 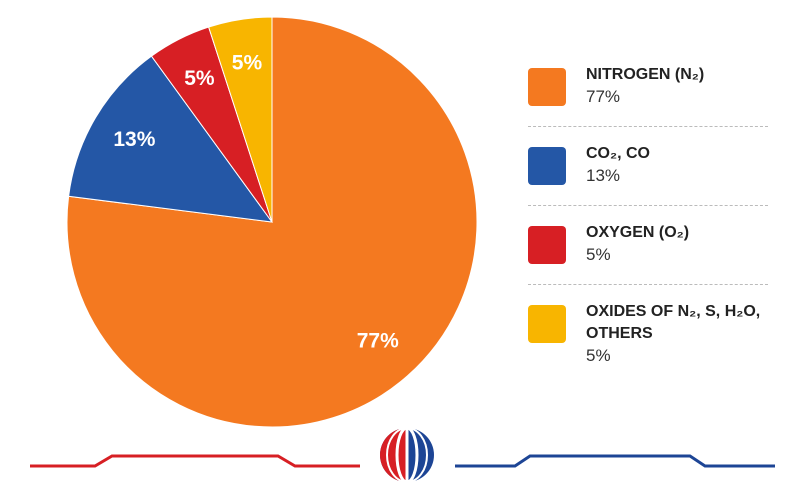 I want to click on legend-text: CO₂, CO 13%, so click(x=673, y=165).